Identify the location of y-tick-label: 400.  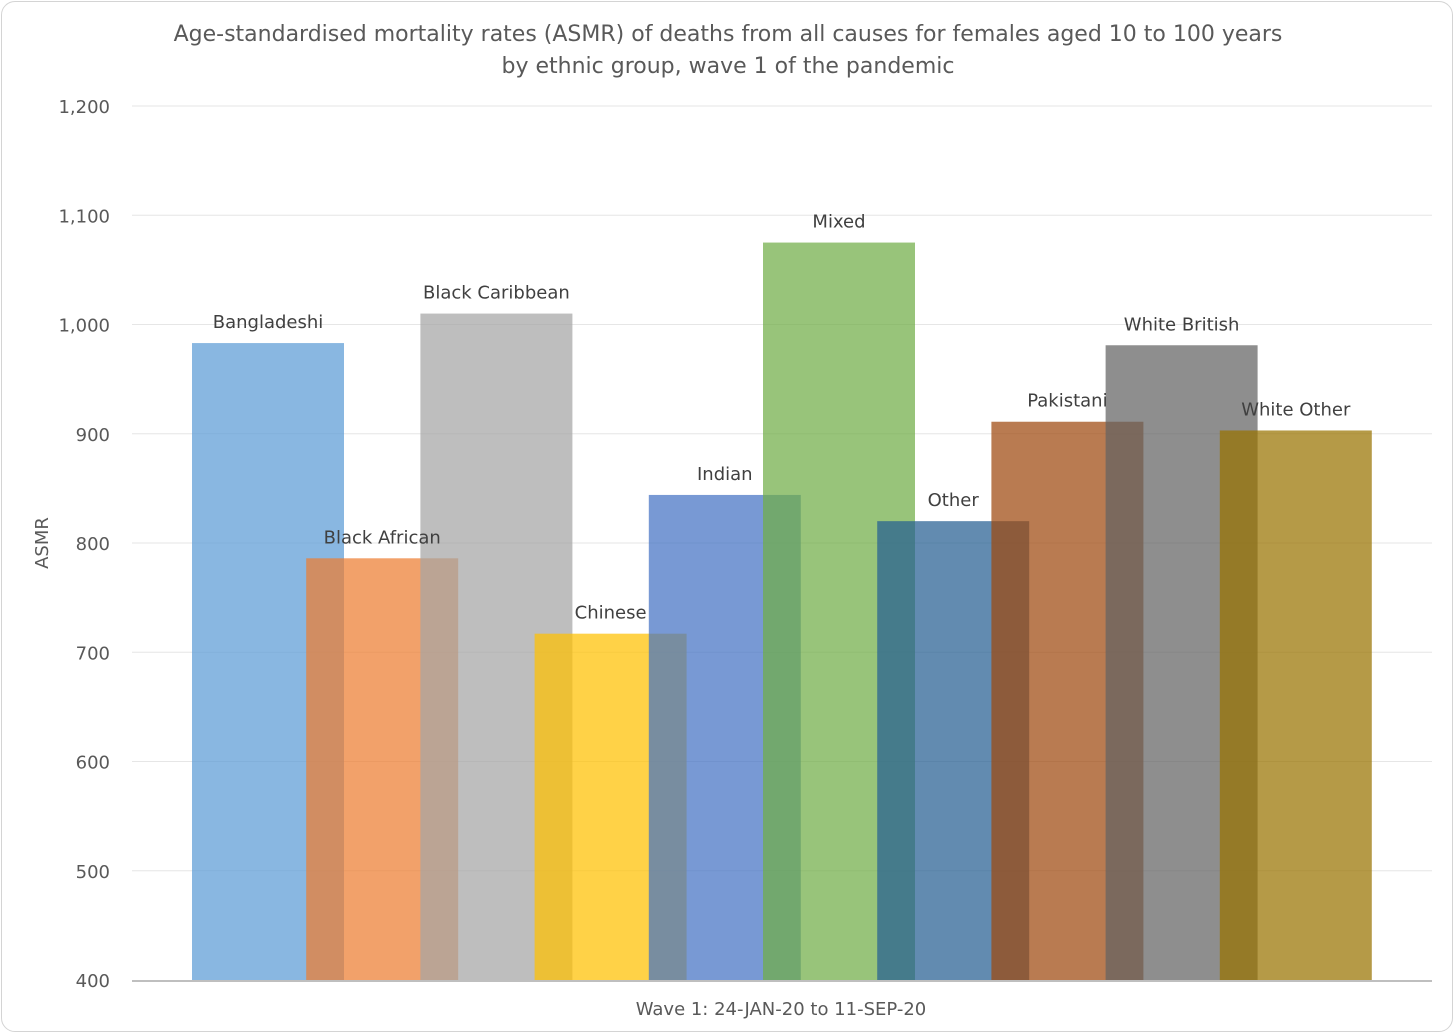
(93, 981).